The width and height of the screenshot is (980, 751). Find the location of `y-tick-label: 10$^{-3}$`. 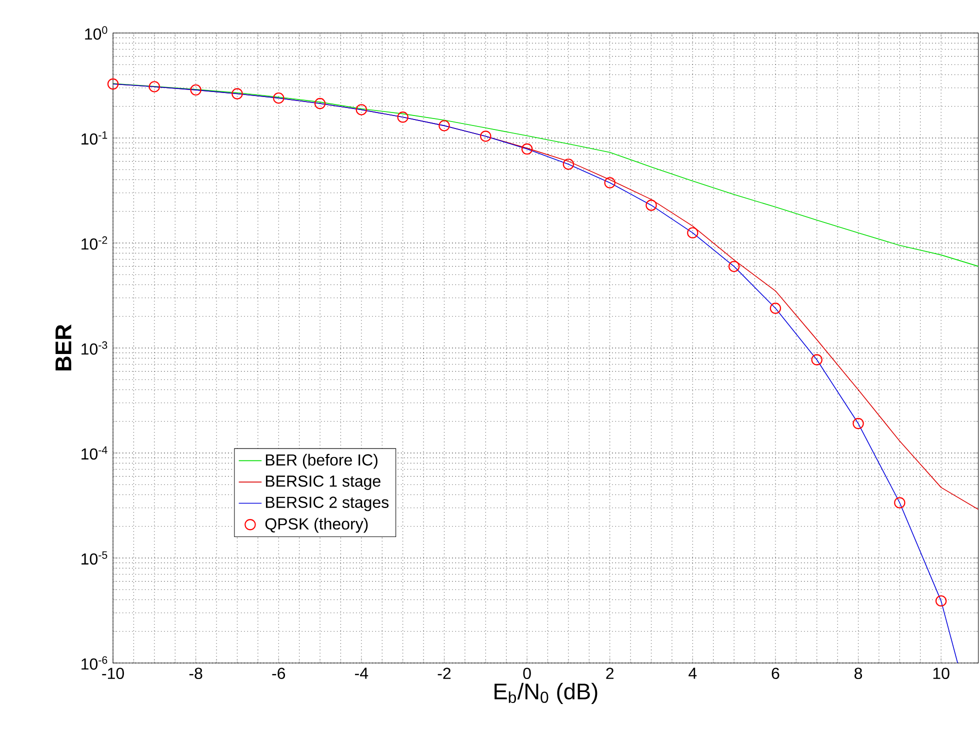

y-tick-label: 10$^{-3}$ is located at coordinates (95, 348).